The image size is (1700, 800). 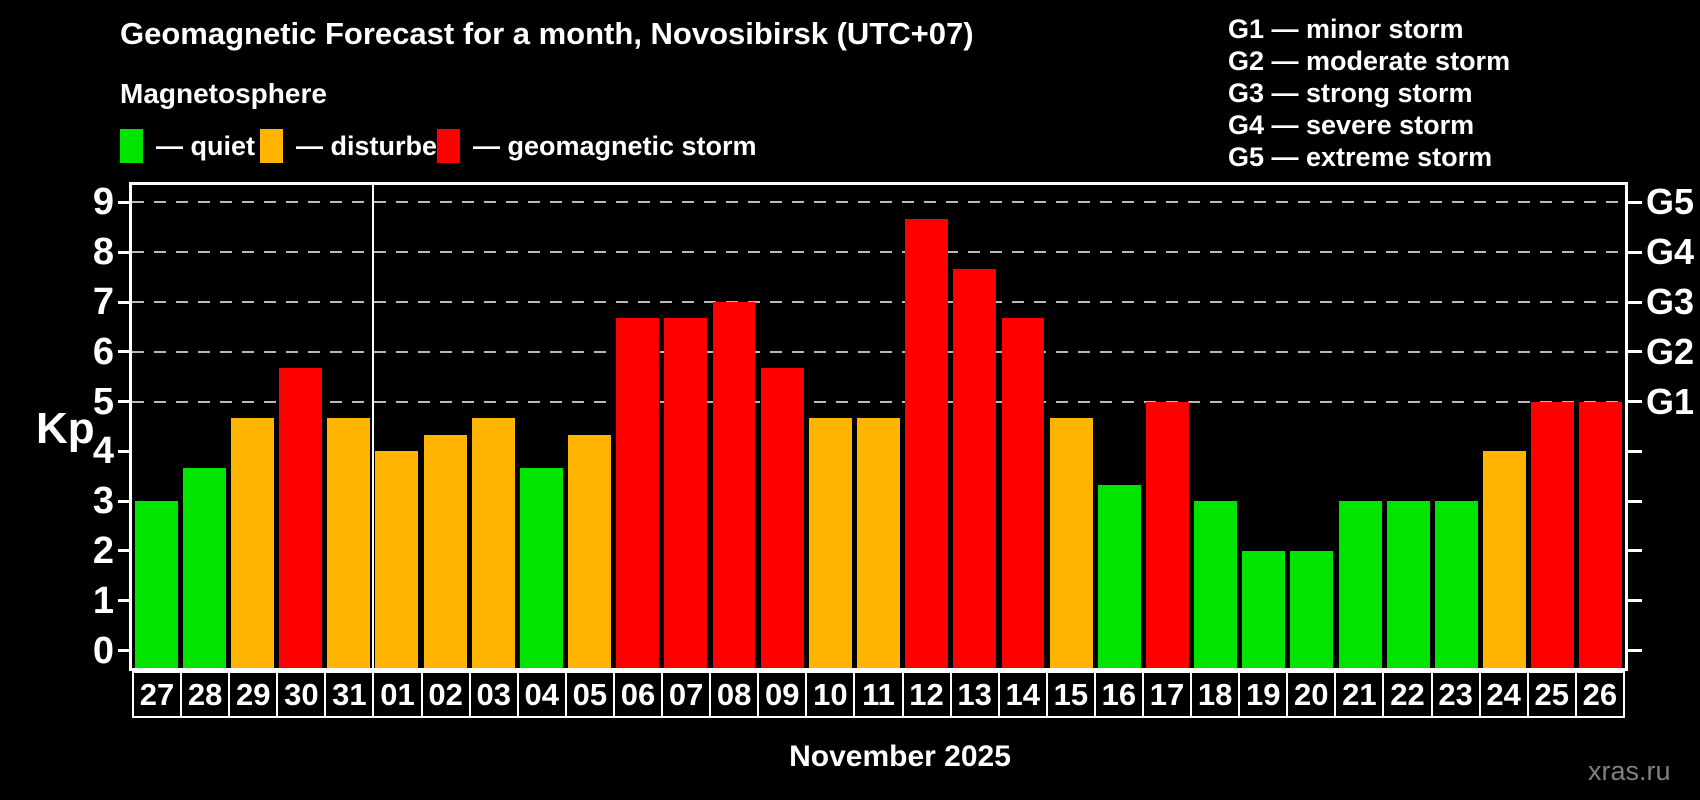 I want to click on x-tick-label-11: 11, so click(x=878, y=694).